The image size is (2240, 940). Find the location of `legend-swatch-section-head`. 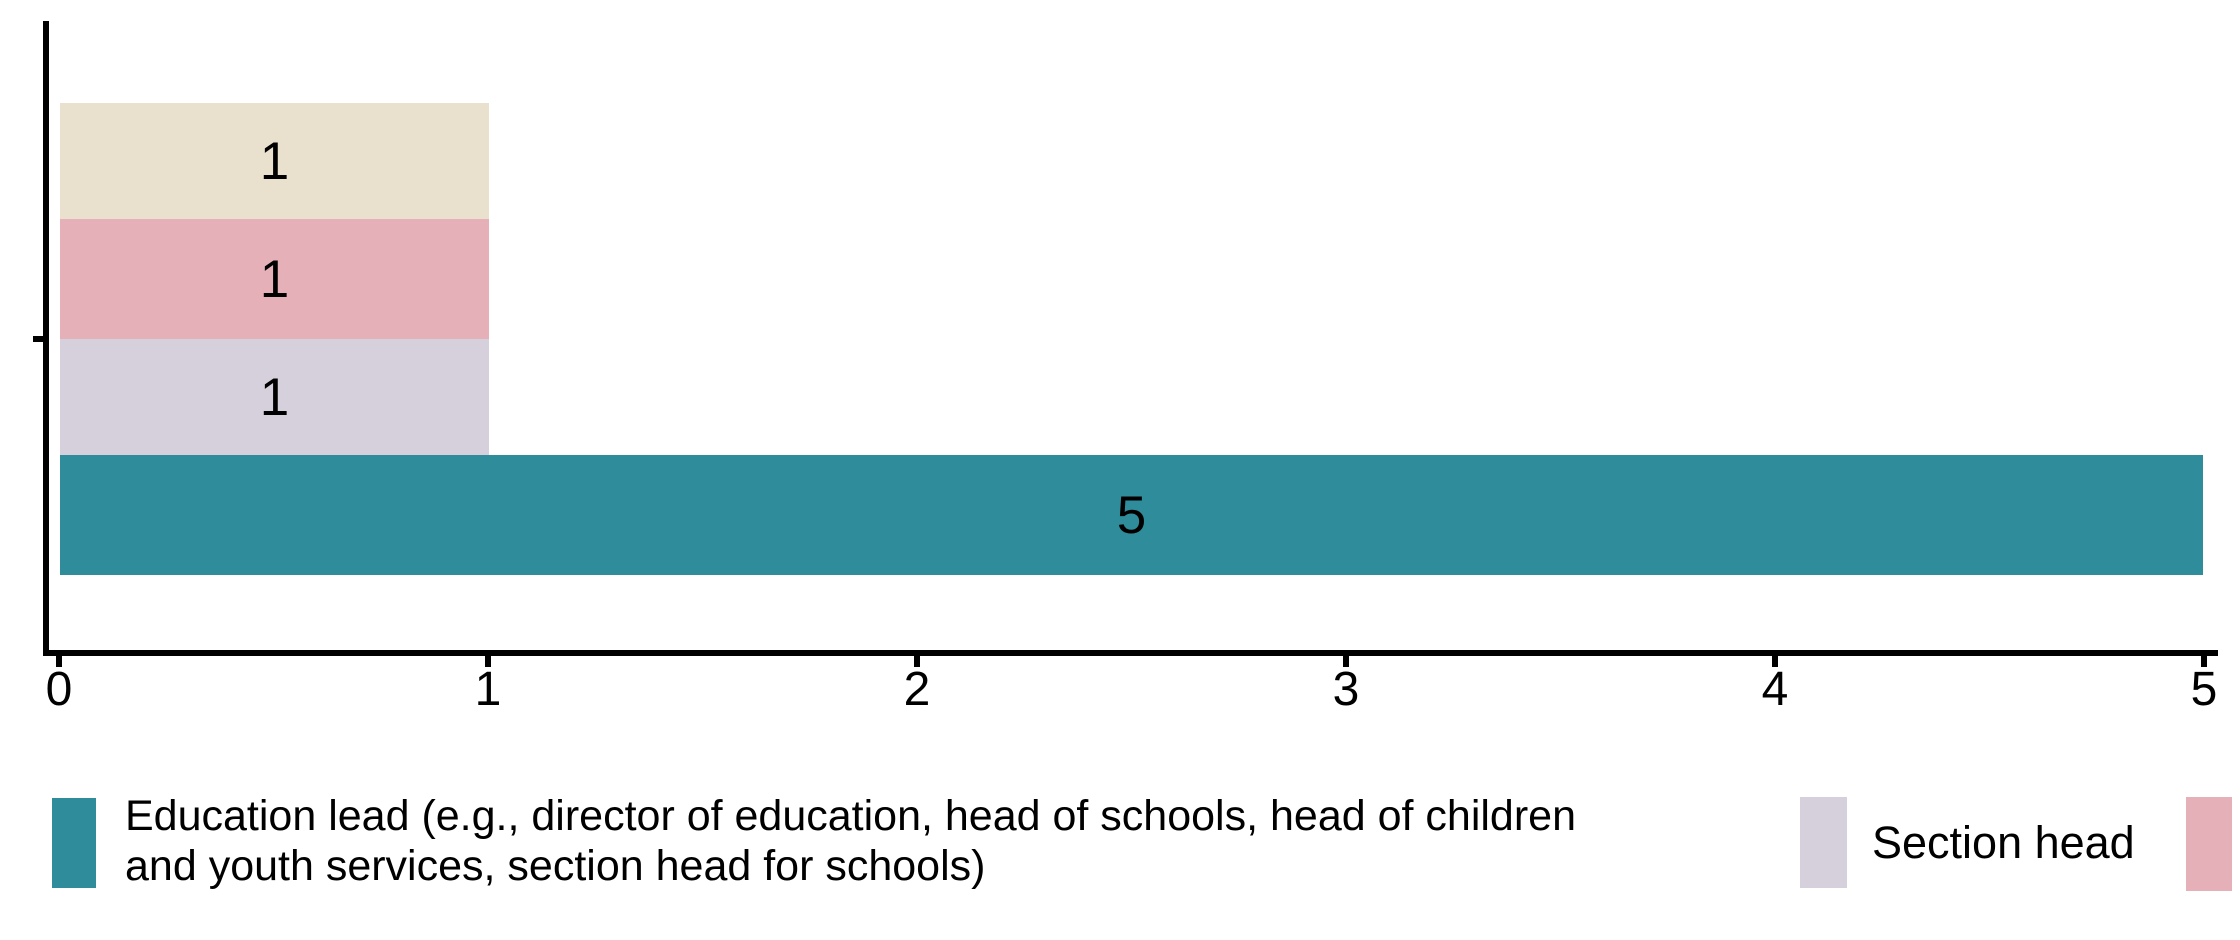

legend-swatch-section-head is located at coordinates (1823, 842).